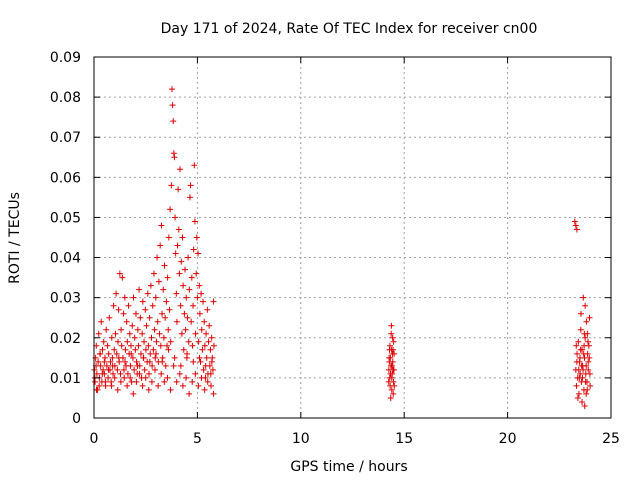 The height and width of the screenshot is (480, 640). What do you see at coordinates (65, 218) in the screenshot?
I see `y-tick-label: 0.05` at bounding box center [65, 218].